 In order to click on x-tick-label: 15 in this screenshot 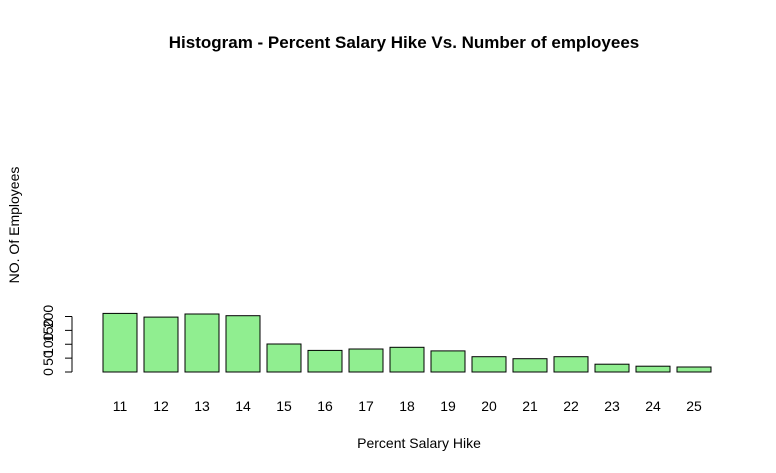, I will do `click(284, 406)`.